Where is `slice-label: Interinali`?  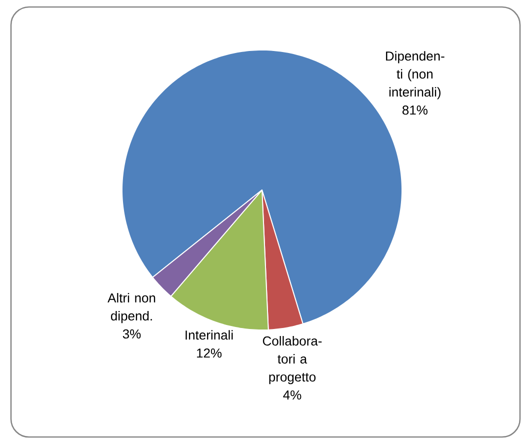 slice-label: Interinali is located at coordinates (209, 335).